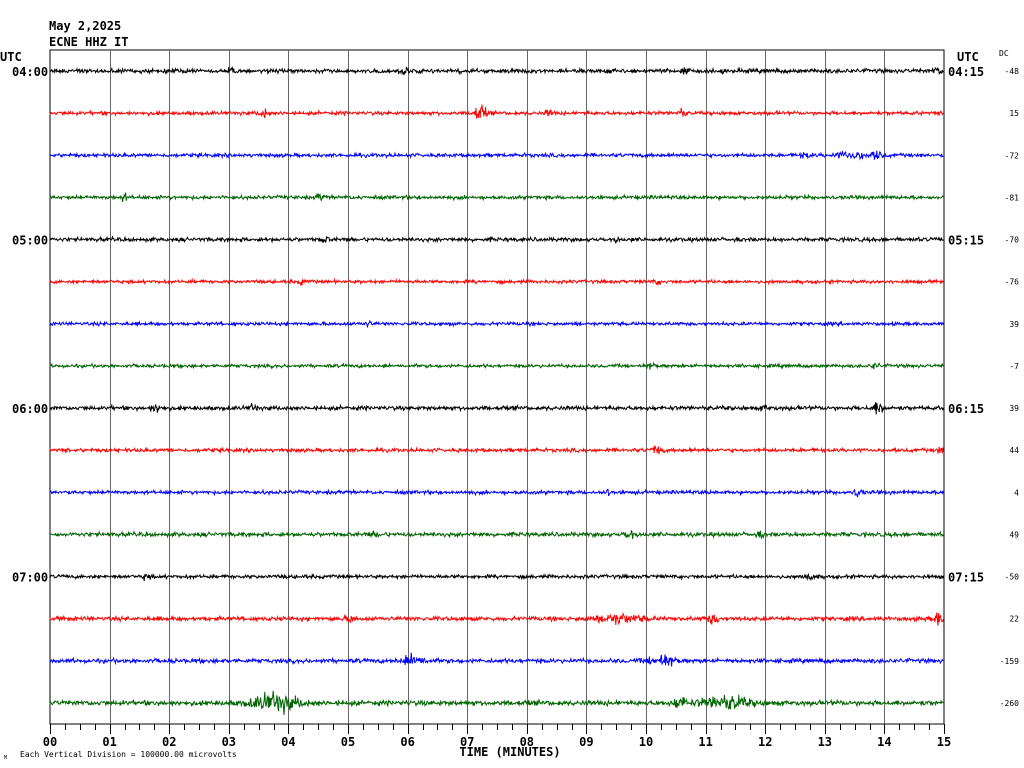  Describe the element at coordinates (497, 736) in the screenshot. I see `x-axis: 00 01 02 03 04 05 06 07 08 09 10 11 12 13 14 15` at that location.